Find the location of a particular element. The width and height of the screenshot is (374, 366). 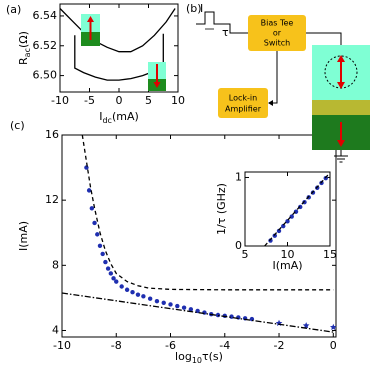

axis-label-sub: 10 is located at coordinates (197, 360).